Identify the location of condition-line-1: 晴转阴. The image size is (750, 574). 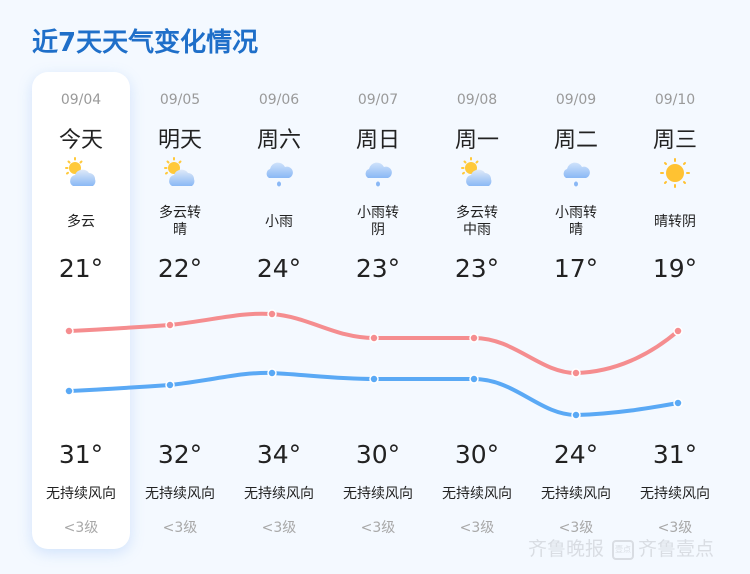
(675, 221).